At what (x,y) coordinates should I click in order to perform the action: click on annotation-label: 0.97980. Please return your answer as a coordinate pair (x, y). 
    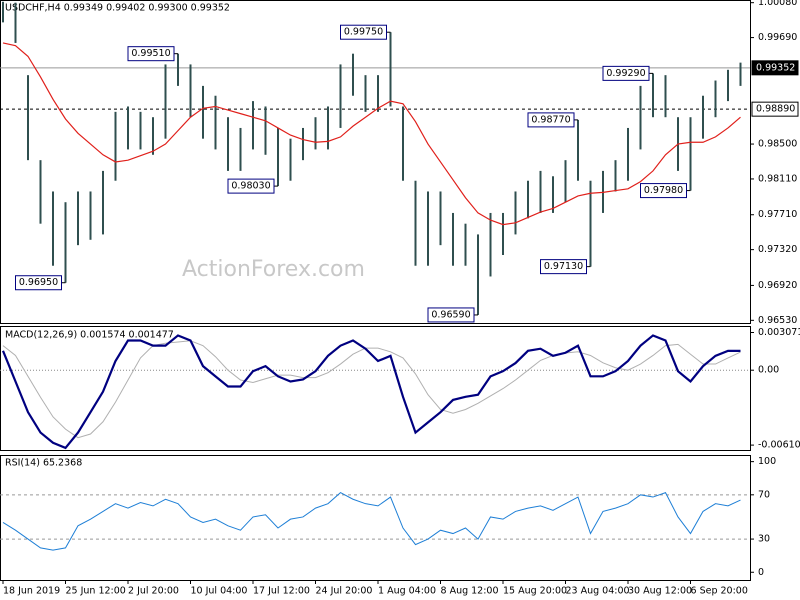
    Looking at the image, I should click on (663, 190).